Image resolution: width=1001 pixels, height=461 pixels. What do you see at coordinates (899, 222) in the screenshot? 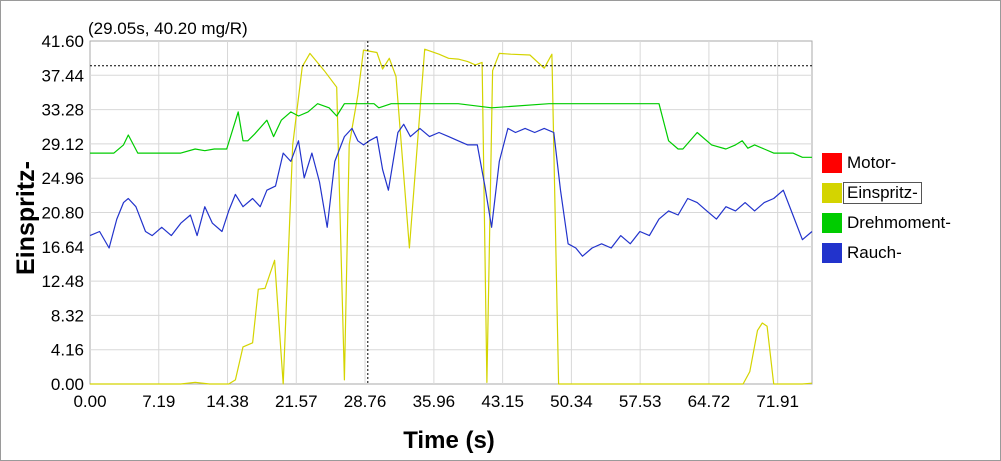
I see `legend-label: Drehmoment-` at bounding box center [899, 222].